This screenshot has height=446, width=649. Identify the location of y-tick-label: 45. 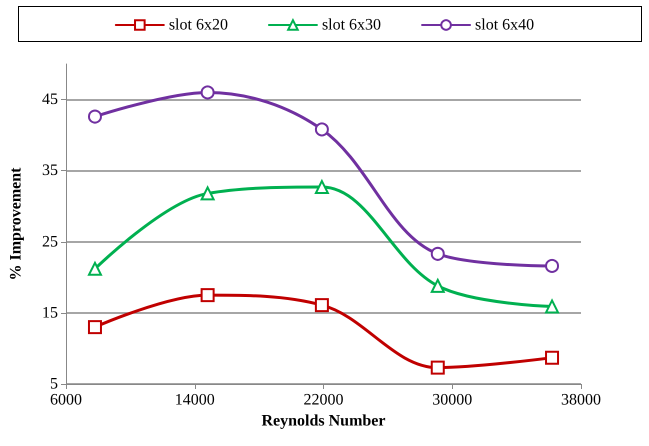
(50, 99).